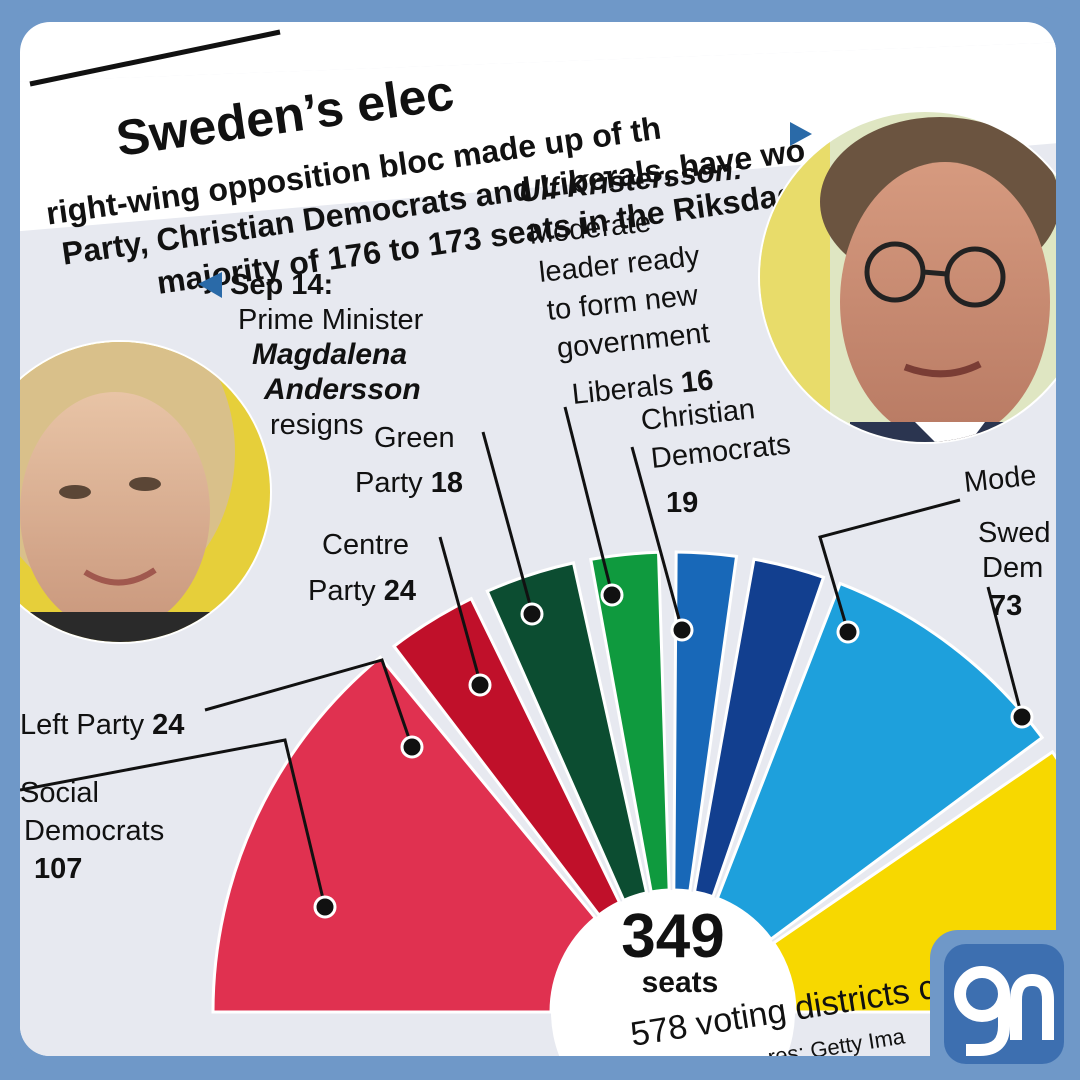  I want to click on left-pointer-icon, so click(210, 285).